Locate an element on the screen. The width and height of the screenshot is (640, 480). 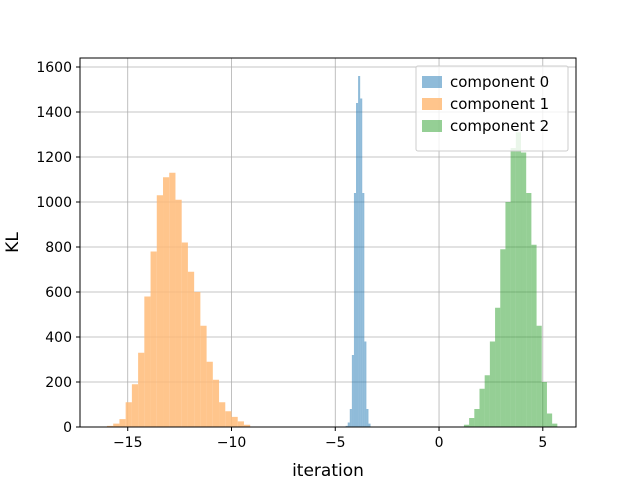
x-tick-label: 0 is located at coordinates (439, 443).